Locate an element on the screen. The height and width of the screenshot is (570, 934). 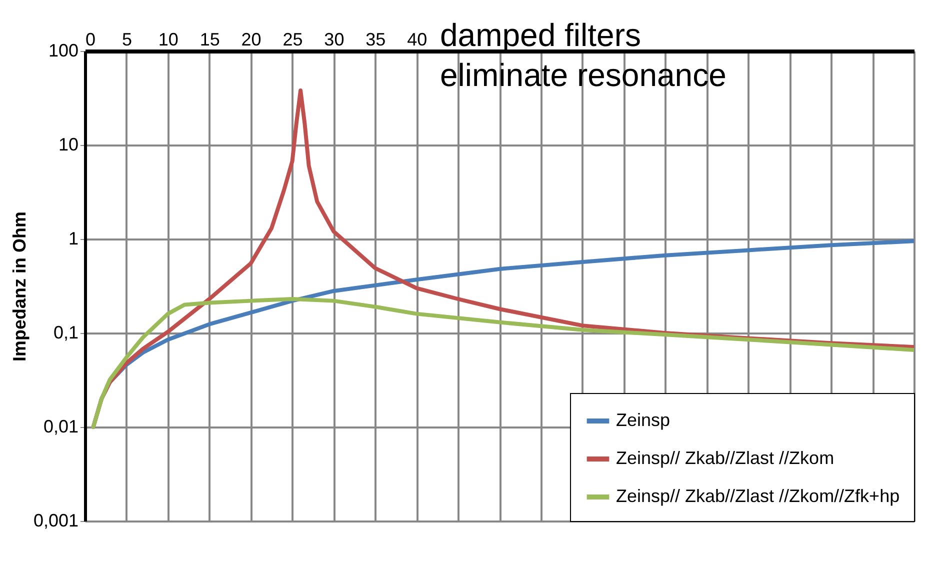
x-tick-label: 40 is located at coordinates (417, 40).